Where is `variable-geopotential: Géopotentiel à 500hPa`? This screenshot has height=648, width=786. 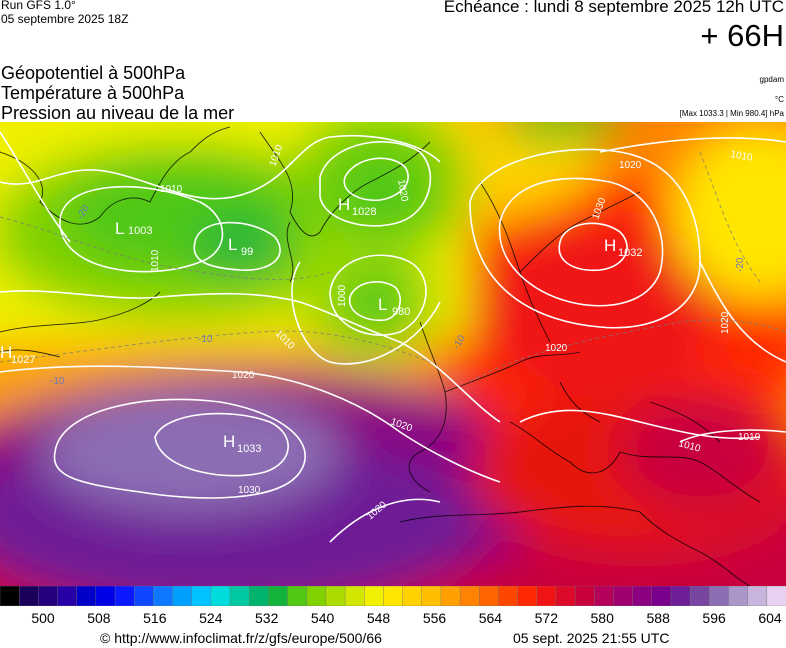 variable-geopotential: Géopotentiel à 500hPa is located at coordinates (93, 73).